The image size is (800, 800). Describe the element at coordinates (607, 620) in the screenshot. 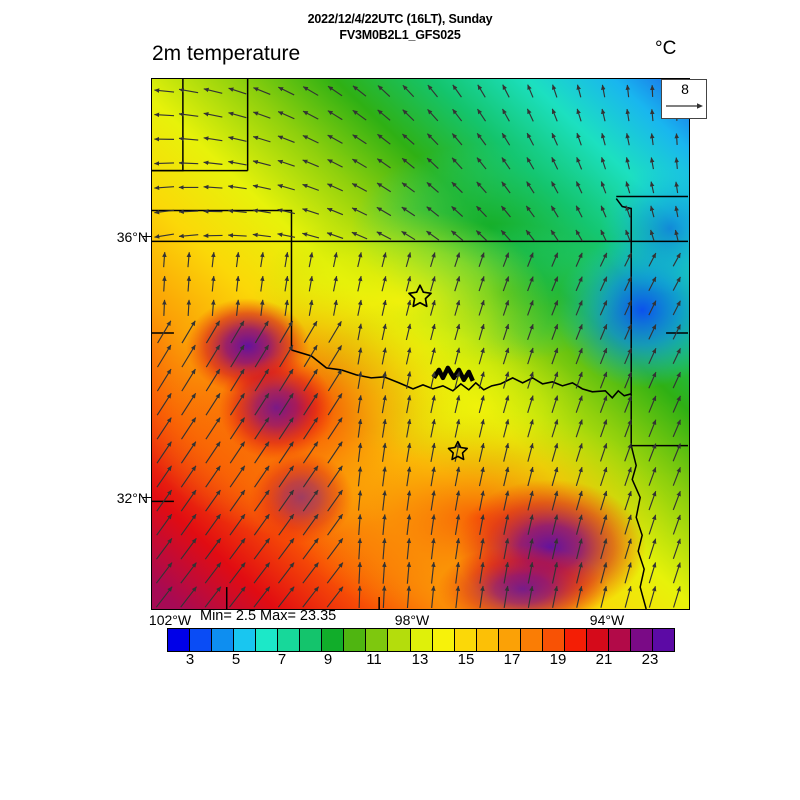

I see `axis-label-lon-94: 94°W` at that location.